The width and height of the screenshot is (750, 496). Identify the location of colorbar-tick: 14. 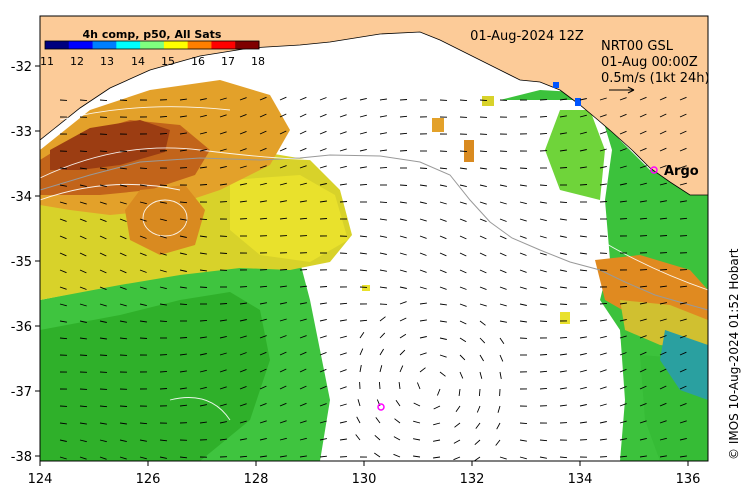
(138, 61).